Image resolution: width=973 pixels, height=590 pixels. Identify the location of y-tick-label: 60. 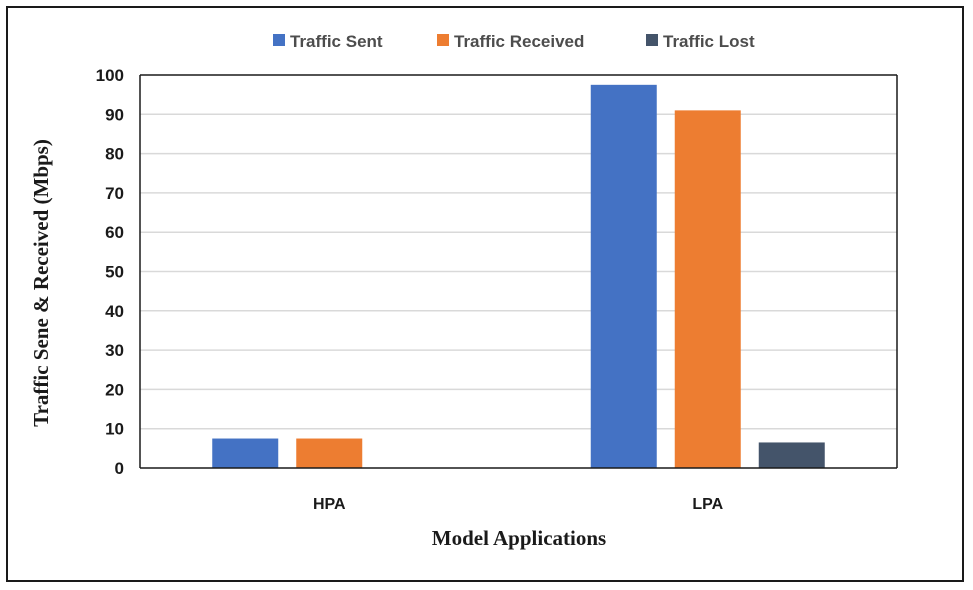
(114, 232).